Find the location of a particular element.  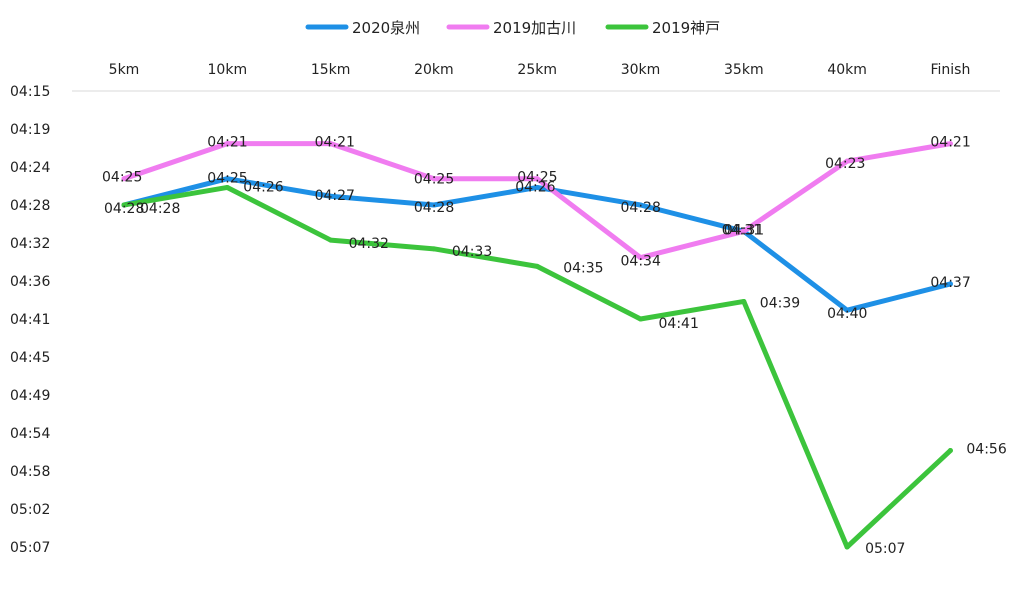

x-tick-label: 25km is located at coordinates (537, 70).